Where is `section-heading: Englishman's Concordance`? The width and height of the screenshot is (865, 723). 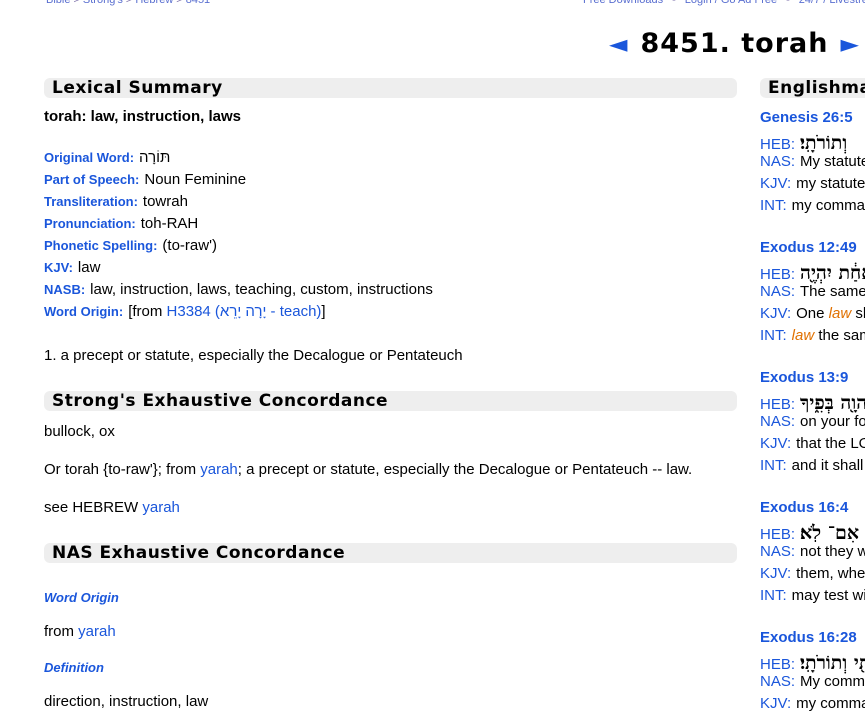 section-heading: Englishman's Concordance is located at coordinates (812, 88).